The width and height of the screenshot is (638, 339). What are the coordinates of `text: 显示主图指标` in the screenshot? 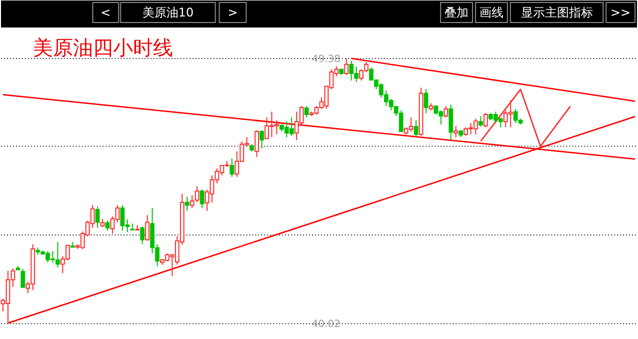 It's located at (556, 12).